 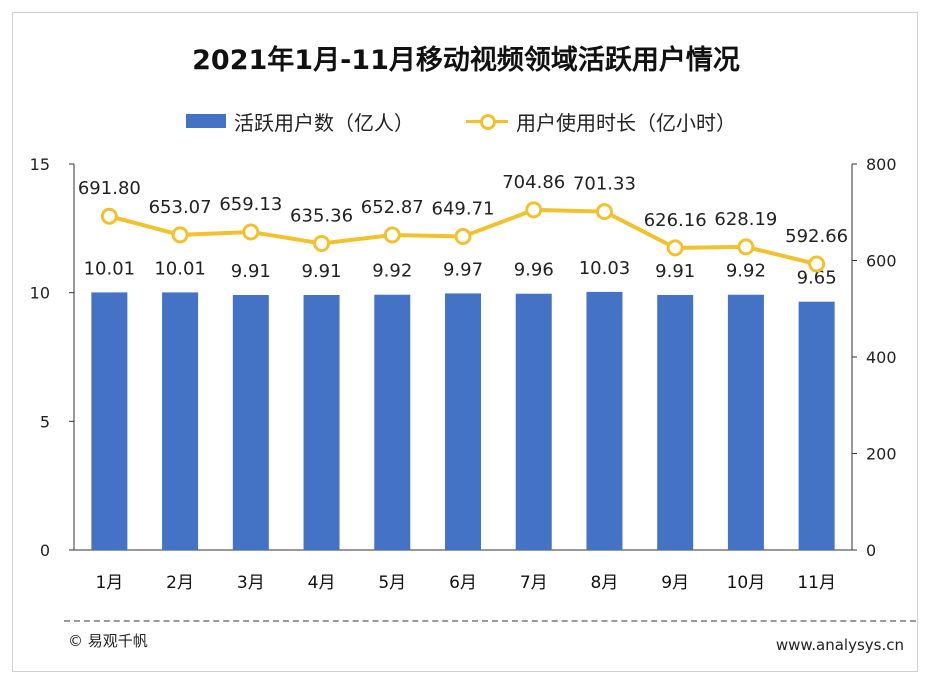 I want to click on x-axis-category-label: 7月, so click(x=534, y=583).